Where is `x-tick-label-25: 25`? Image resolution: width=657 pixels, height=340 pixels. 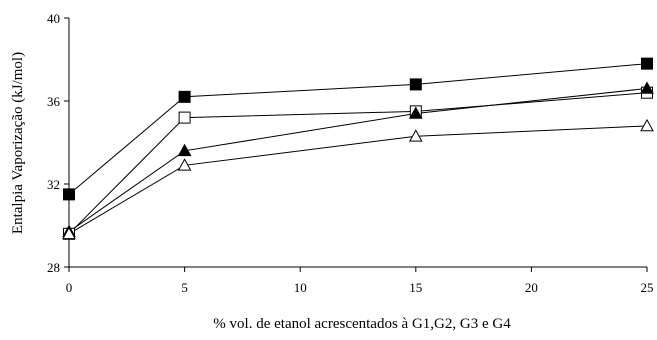 x-tick-label-25: 25 is located at coordinates (647, 287).